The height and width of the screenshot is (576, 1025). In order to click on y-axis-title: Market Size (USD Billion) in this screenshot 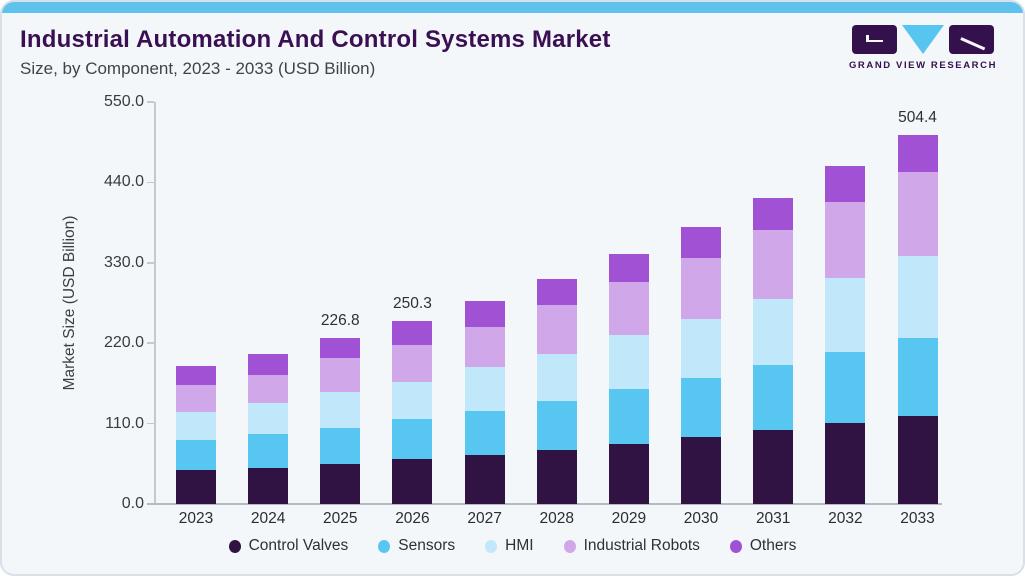, I will do `click(69, 303)`.